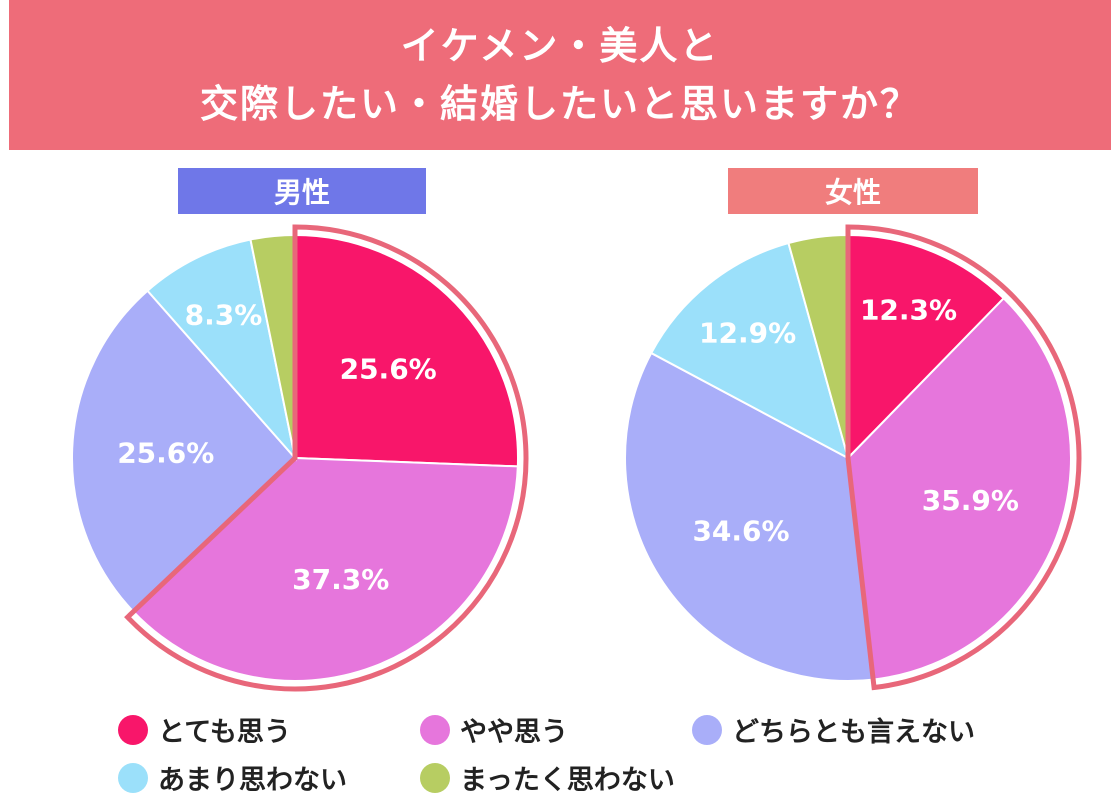  Describe the element at coordinates (224, 732) in the screenshot. I see `legend-label-very: とても思う` at that location.